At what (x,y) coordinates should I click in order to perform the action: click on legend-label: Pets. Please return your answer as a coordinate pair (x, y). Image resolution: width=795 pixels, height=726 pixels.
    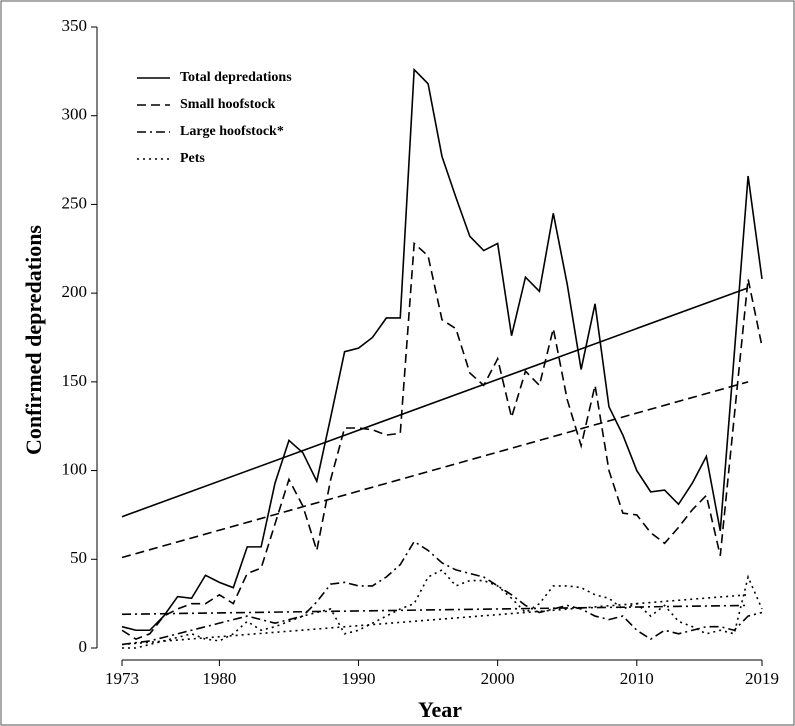
    Looking at the image, I should click on (192, 158).